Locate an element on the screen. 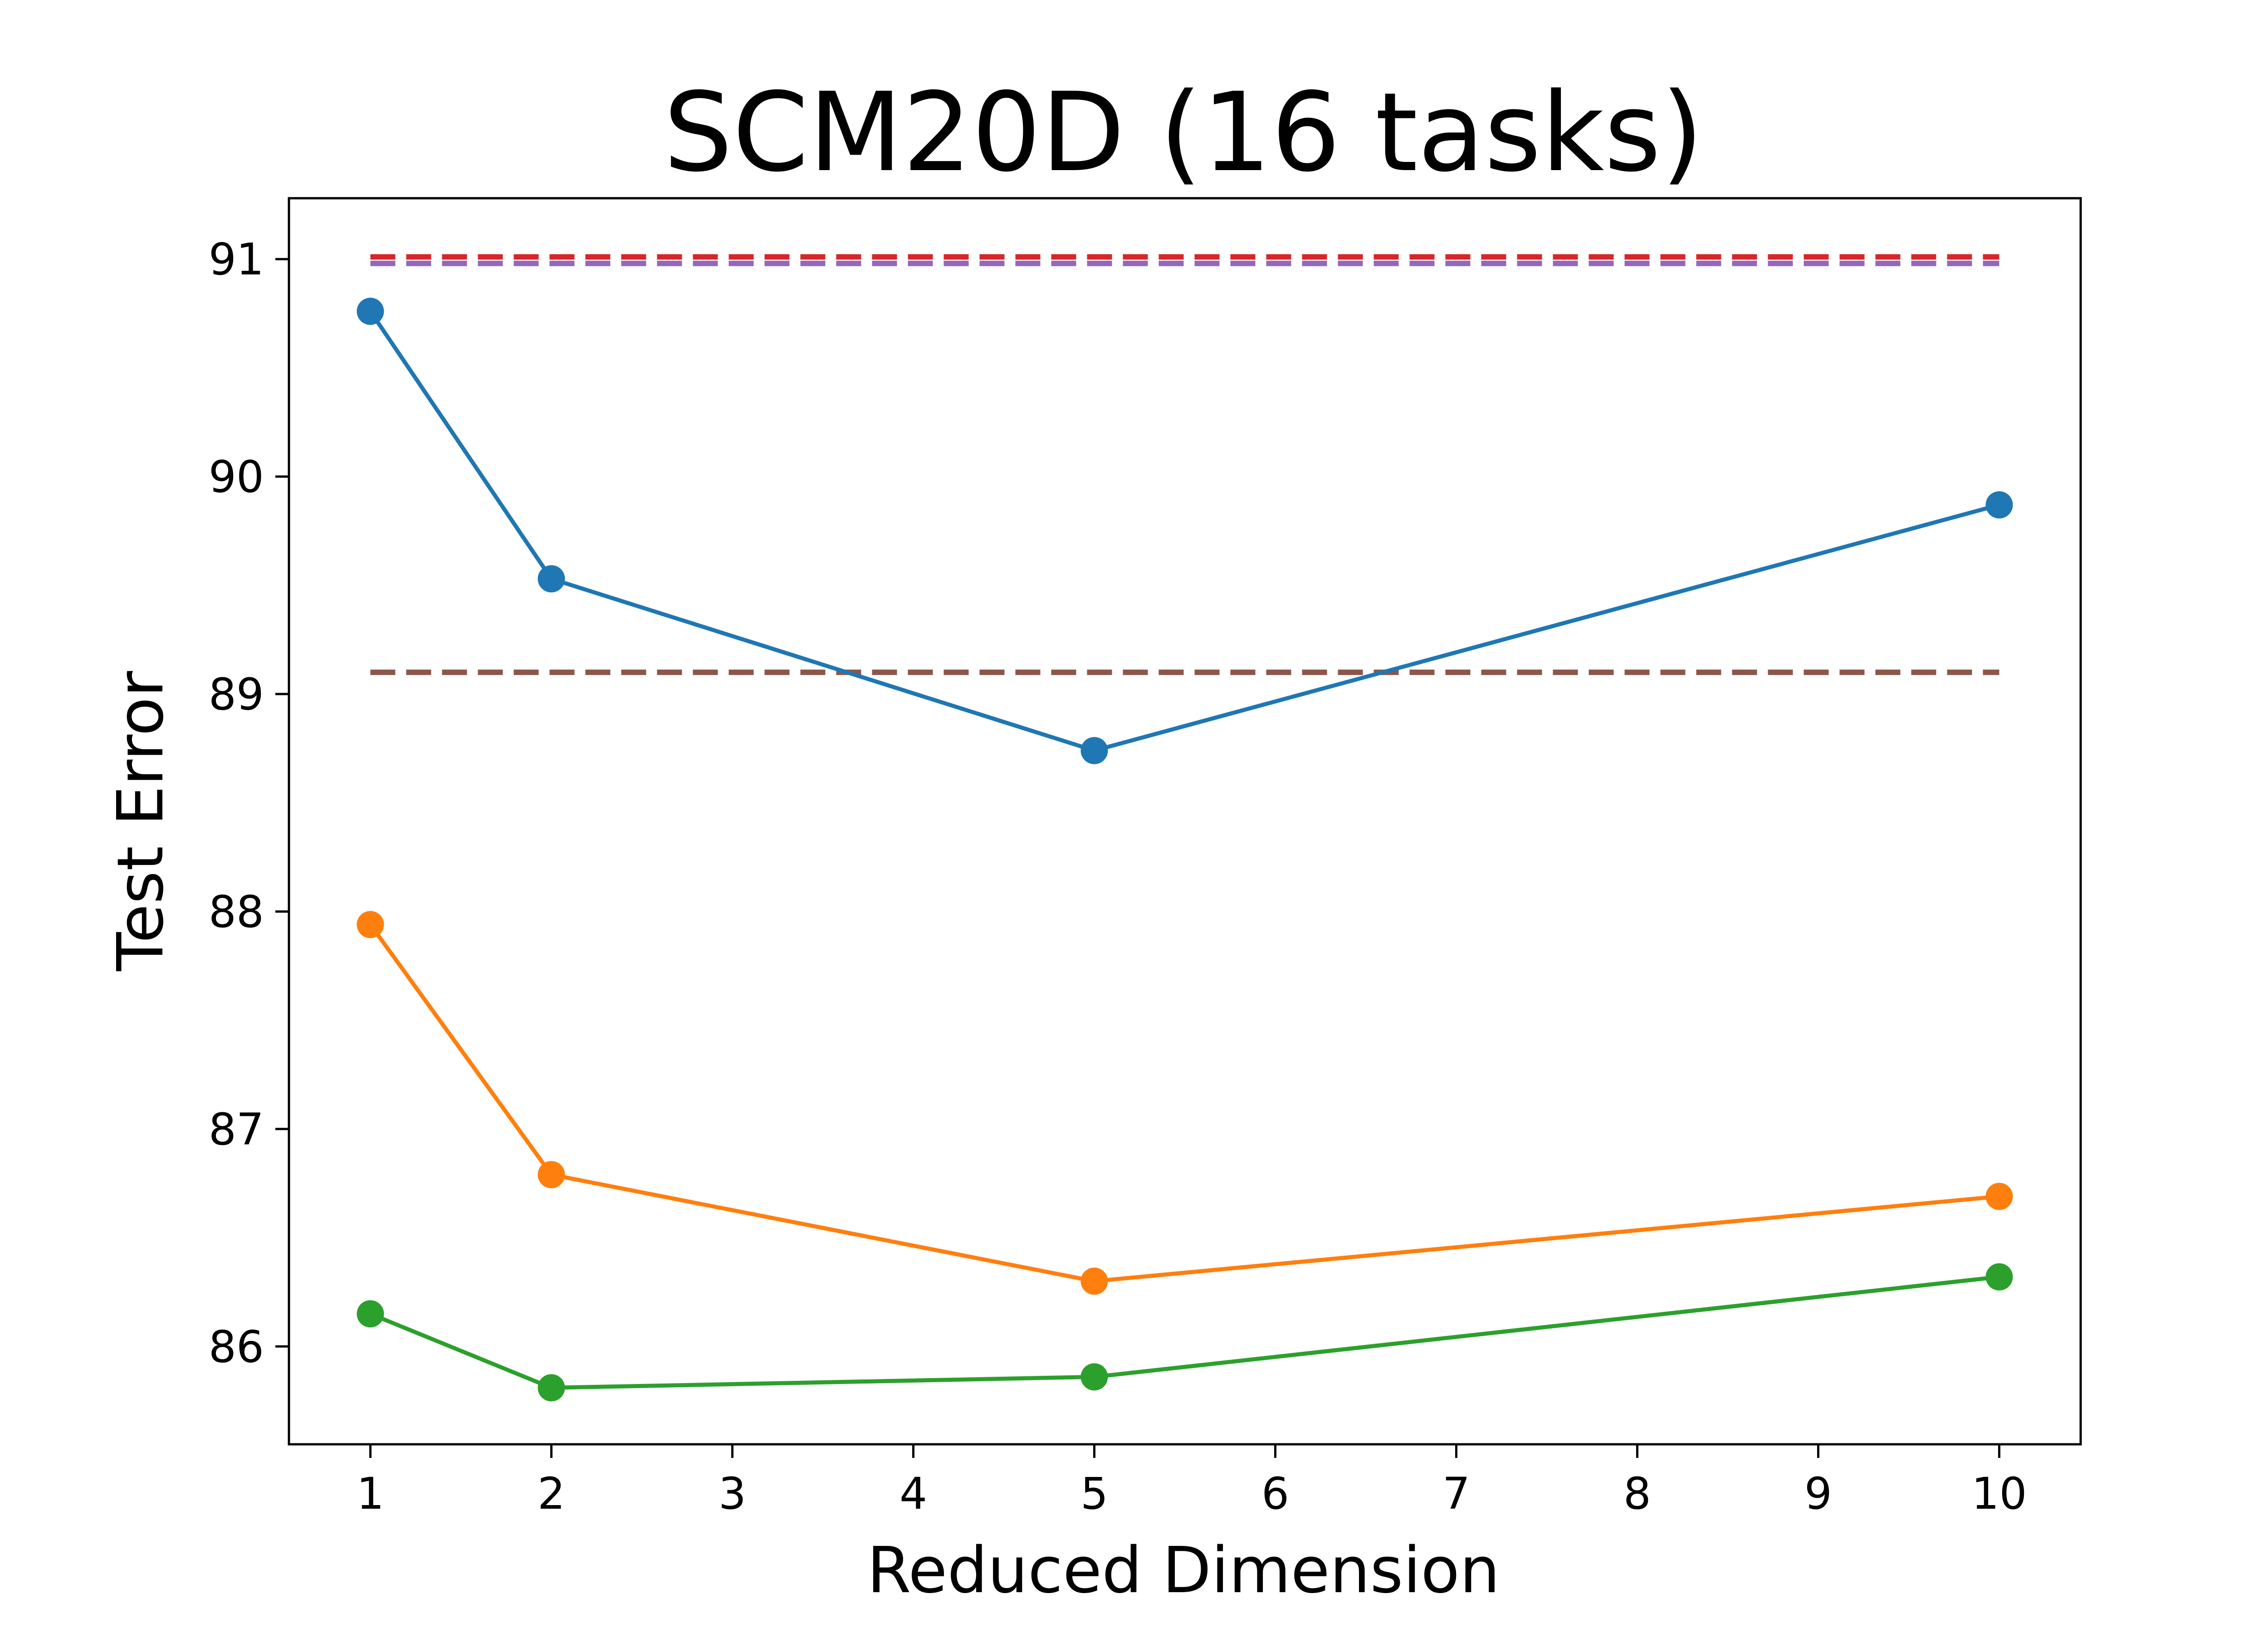  x-tick-label: 5 is located at coordinates (1094, 1493).